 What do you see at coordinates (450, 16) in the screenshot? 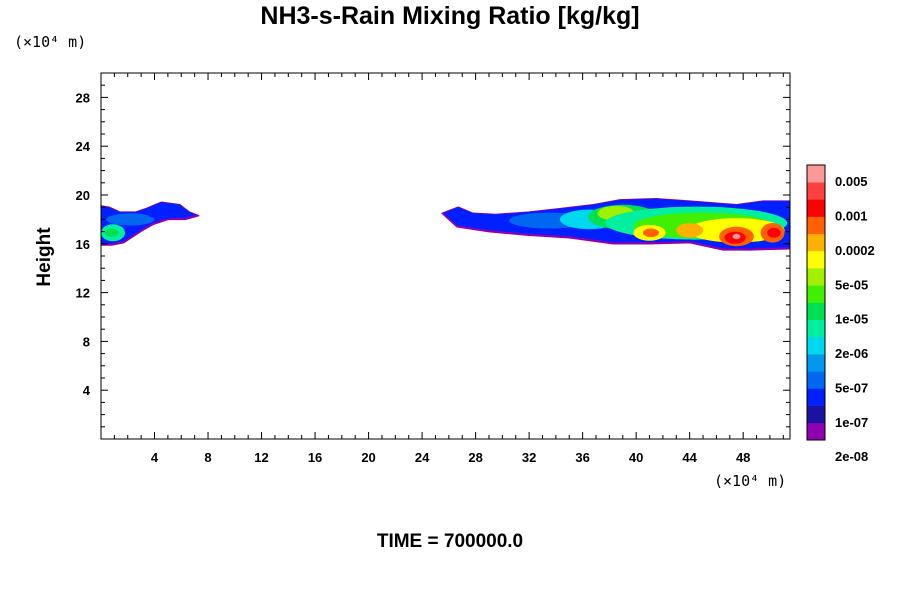
I see `chart-title: NH3-s-Rain Mixing Ratio [kg/kg]` at bounding box center [450, 16].